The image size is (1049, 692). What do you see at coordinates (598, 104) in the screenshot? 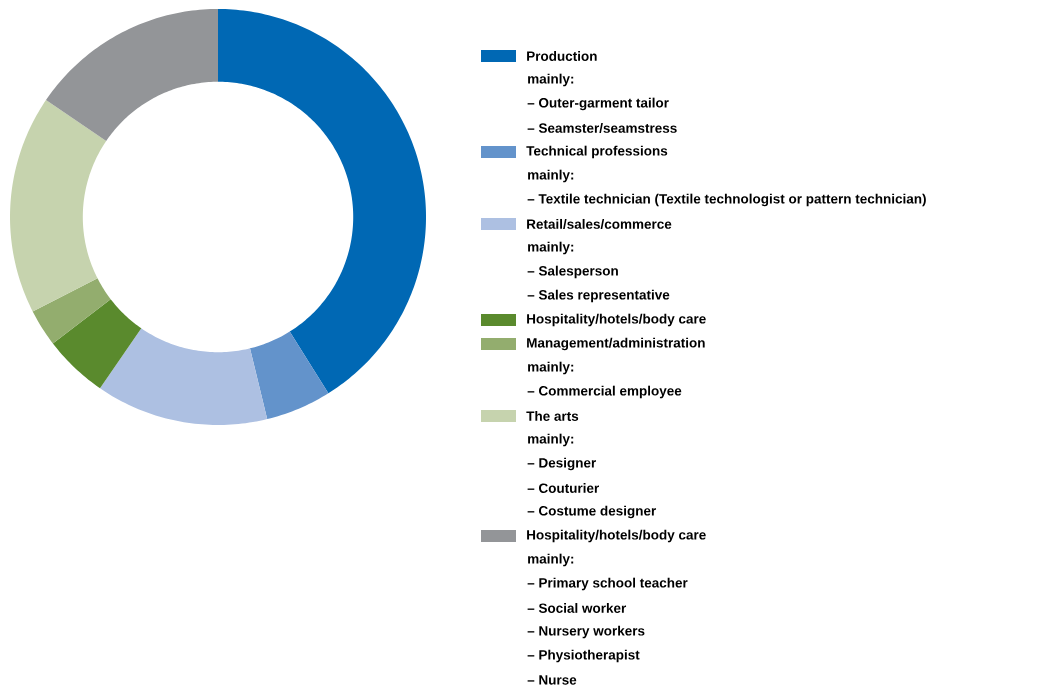
I see `text: – Outer-garment tailor` at bounding box center [598, 104].